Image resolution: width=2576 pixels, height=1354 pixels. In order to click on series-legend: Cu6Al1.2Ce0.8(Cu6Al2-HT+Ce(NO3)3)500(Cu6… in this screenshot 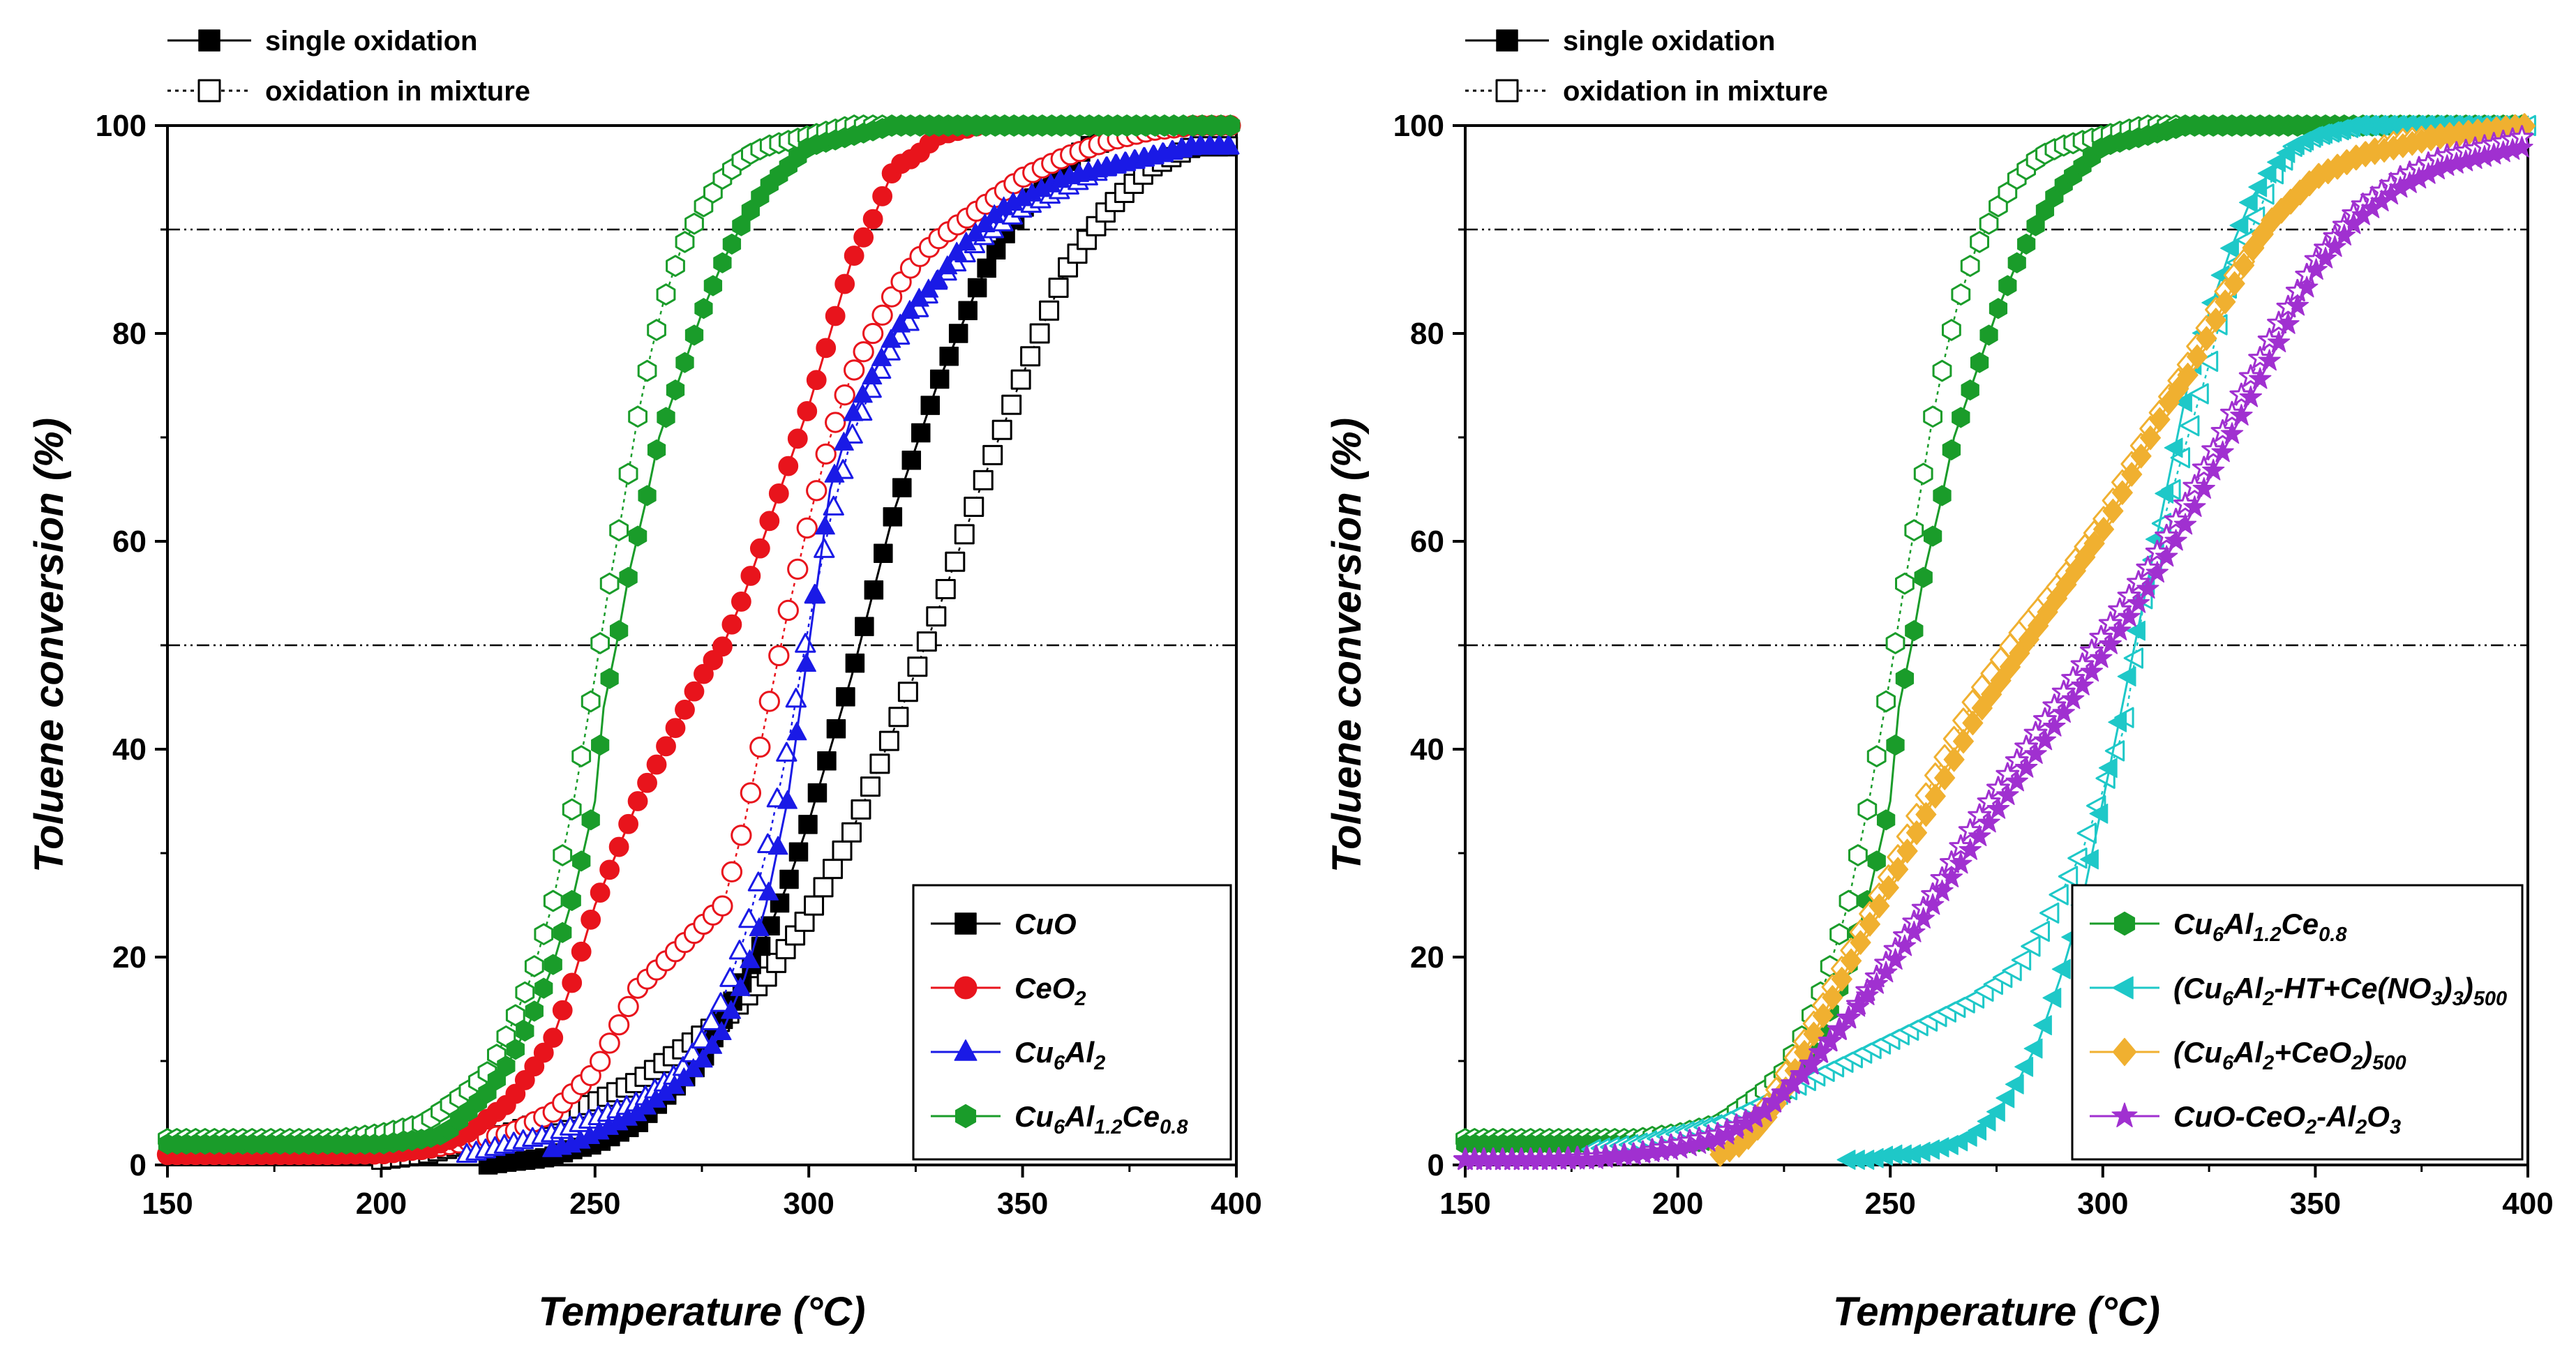, I will do `click(2297, 1022)`.